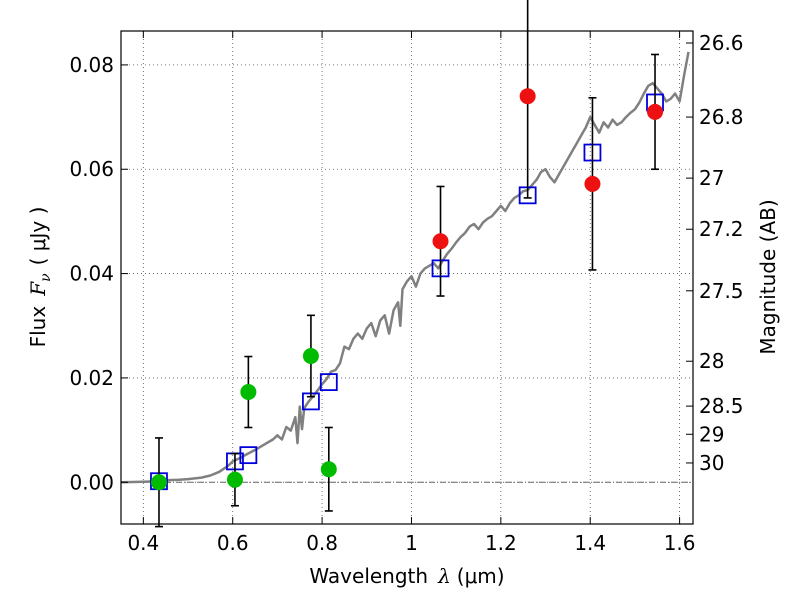 This screenshot has width=800, height=600. I want to click on x-tick-label: 1.2, so click(501, 543).